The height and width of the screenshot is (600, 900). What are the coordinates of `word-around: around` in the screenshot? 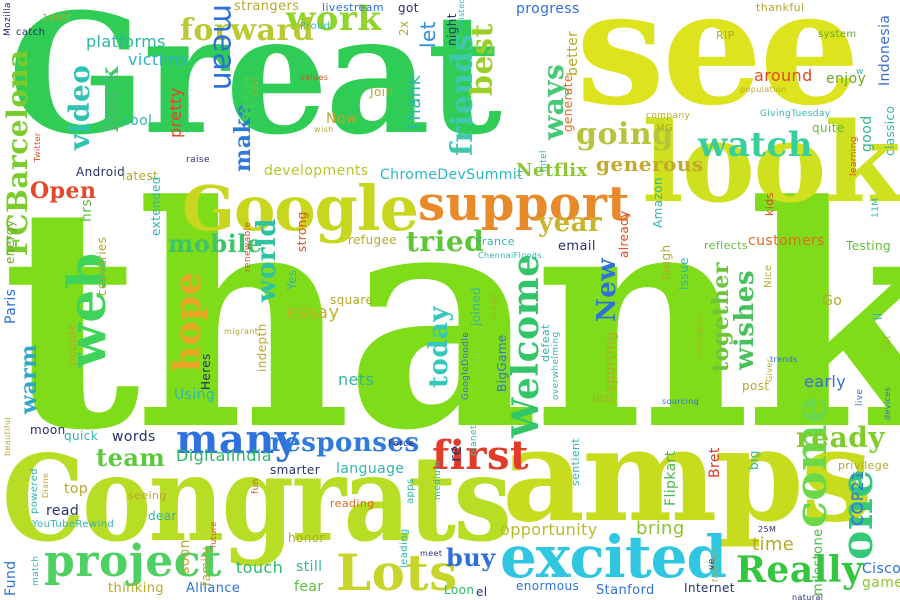 It's located at (783, 75).